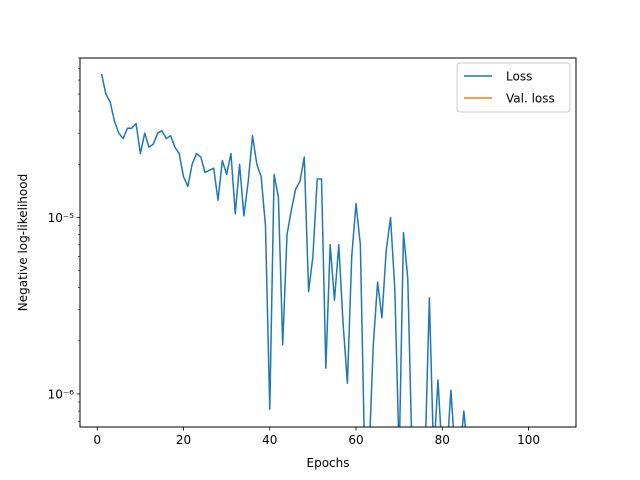  Describe the element at coordinates (528, 440) in the screenshot. I see `x-tick-label: 100` at that location.